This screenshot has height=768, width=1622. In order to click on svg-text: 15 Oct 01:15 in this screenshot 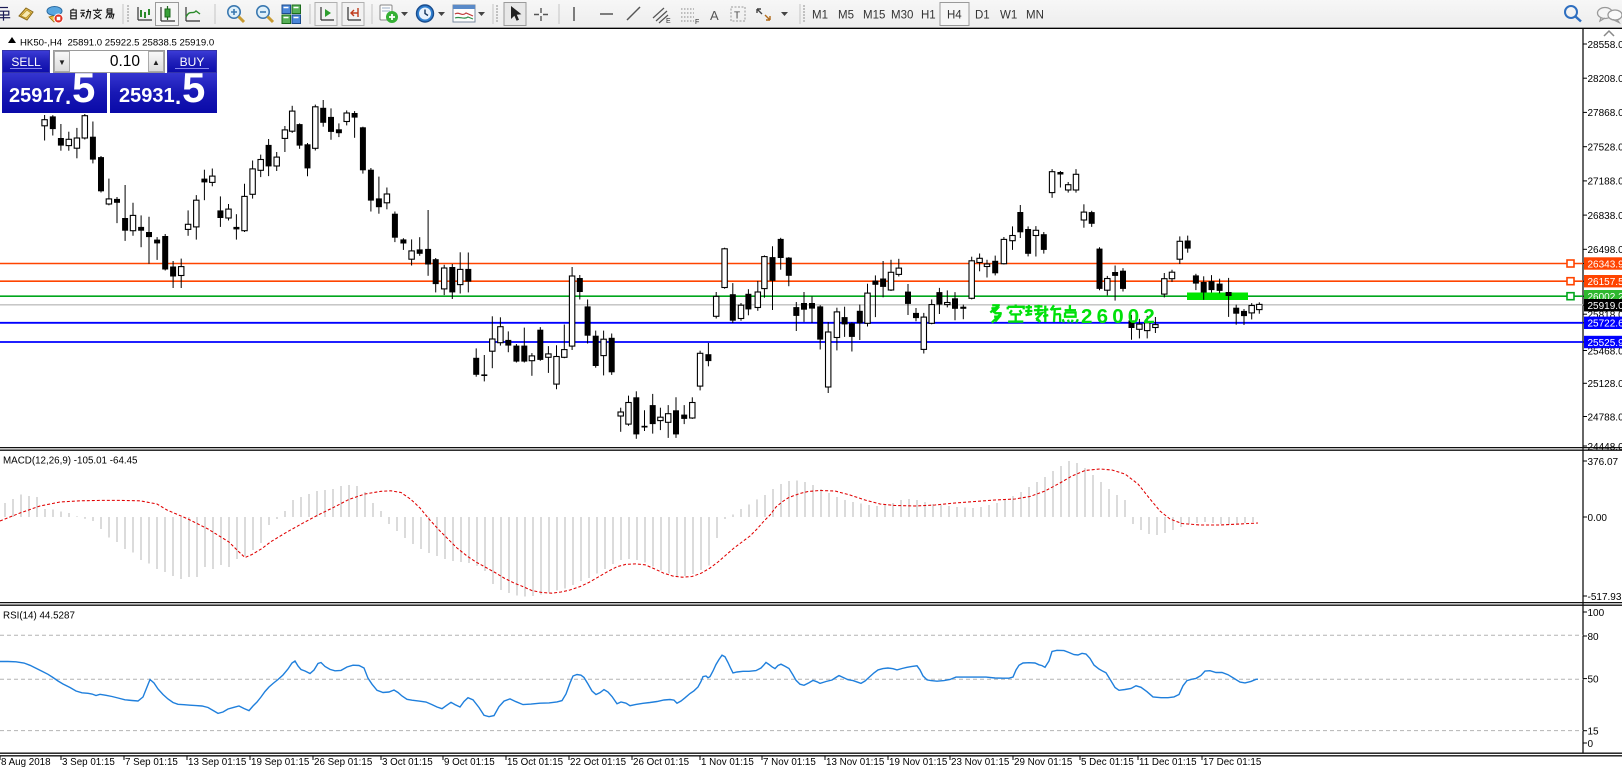, I will do `click(535, 762)`.